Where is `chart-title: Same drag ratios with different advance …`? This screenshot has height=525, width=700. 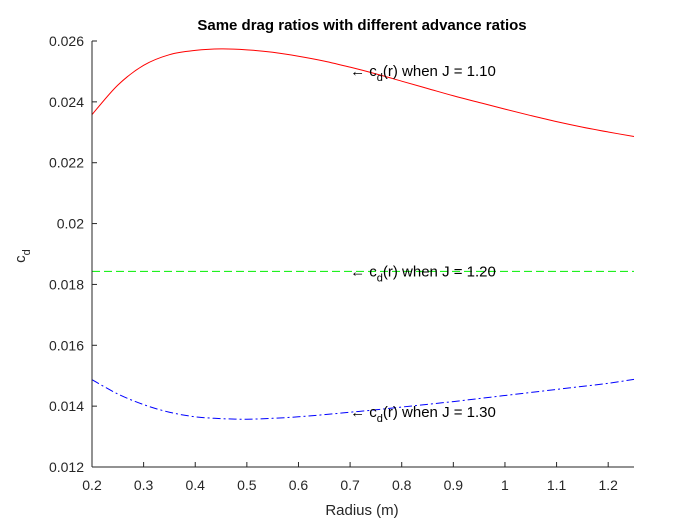
chart-title: Same drag ratios with different advance … is located at coordinates (361, 25).